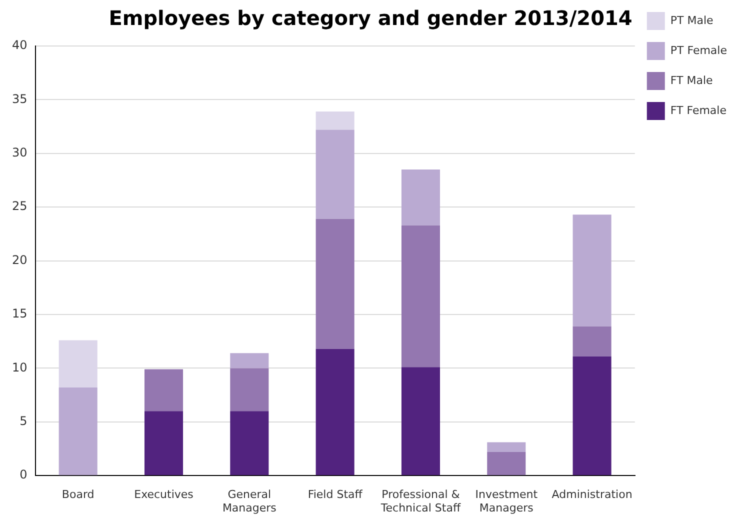 The height and width of the screenshot is (518, 747). What do you see at coordinates (20, 259) in the screenshot?
I see `y-tick-label: 20` at bounding box center [20, 259].